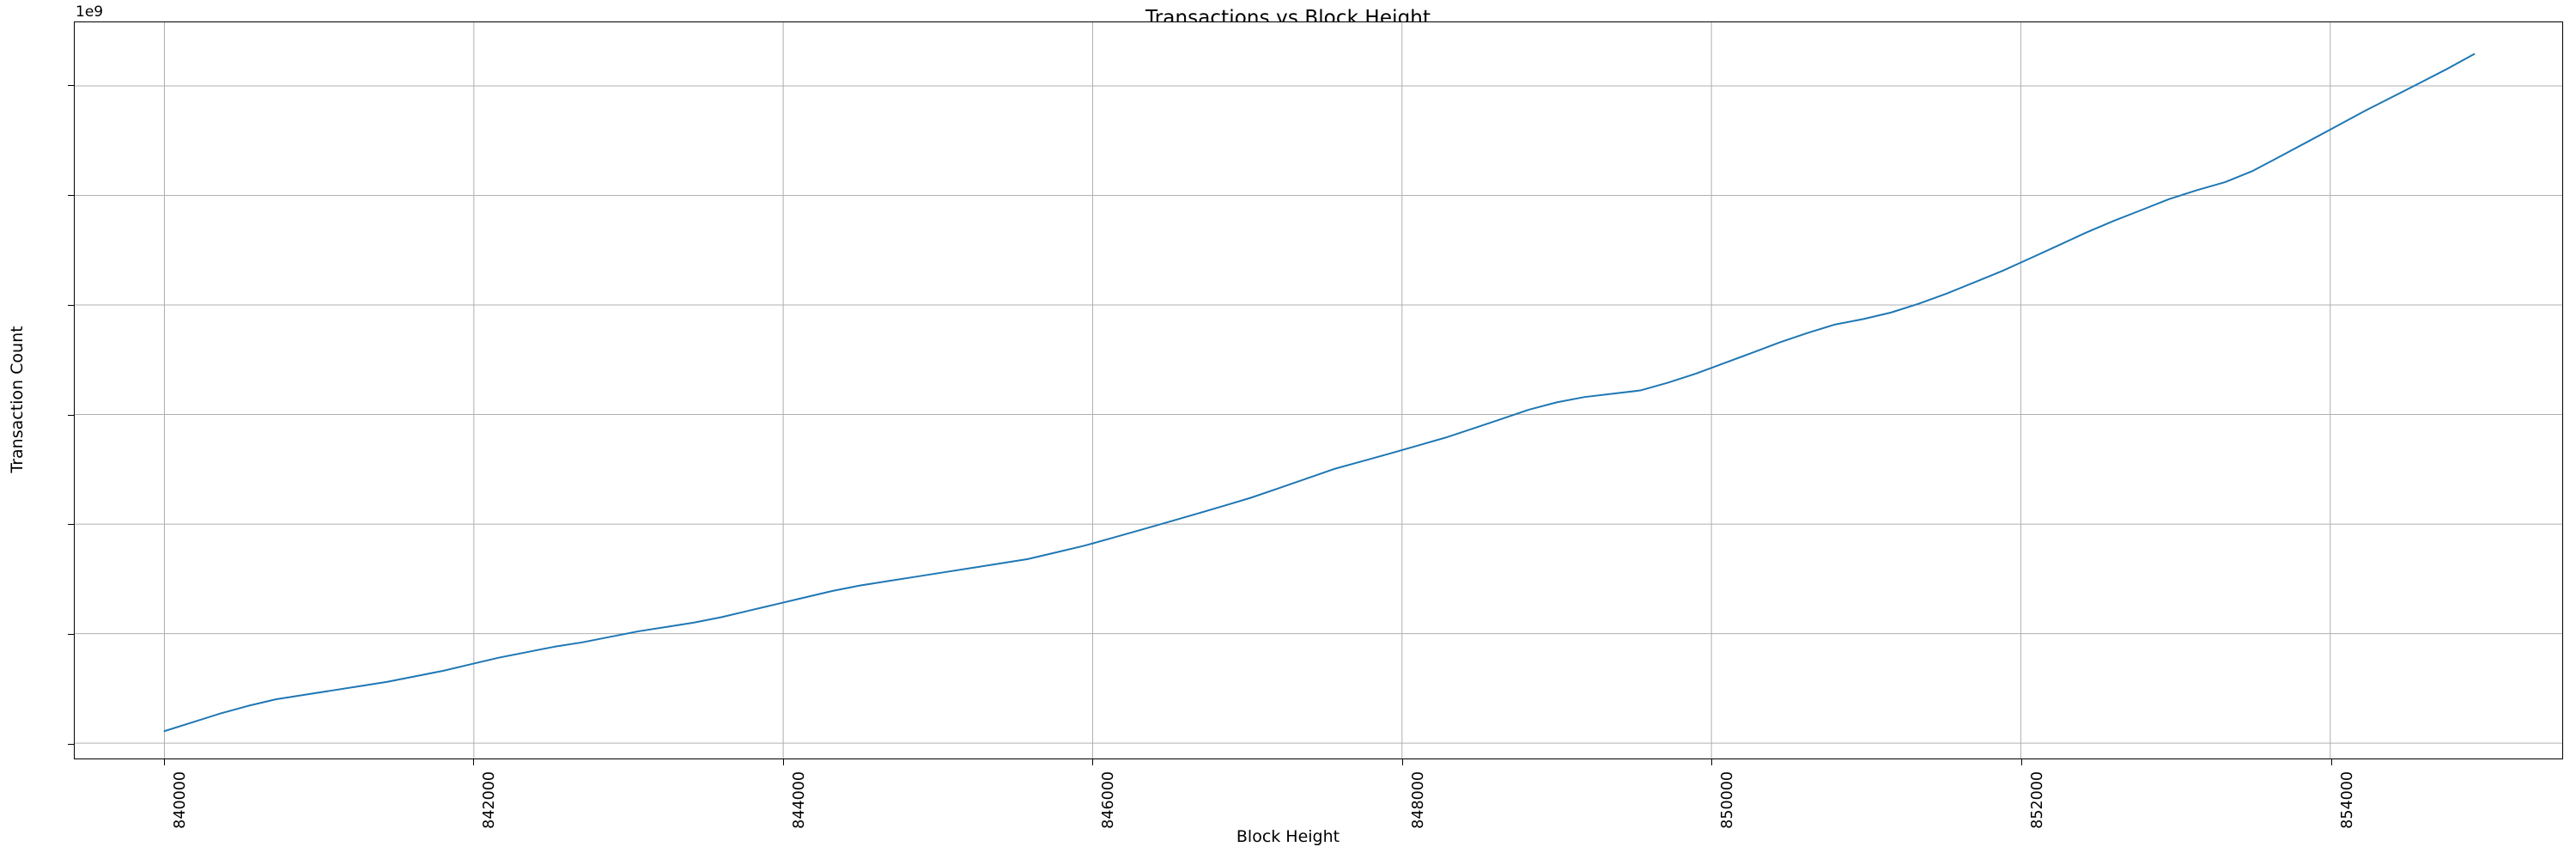  What do you see at coordinates (1288, 837) in the screenshot?
I see `x-axis-label: Block Height` at bounding box center [1288, 837].